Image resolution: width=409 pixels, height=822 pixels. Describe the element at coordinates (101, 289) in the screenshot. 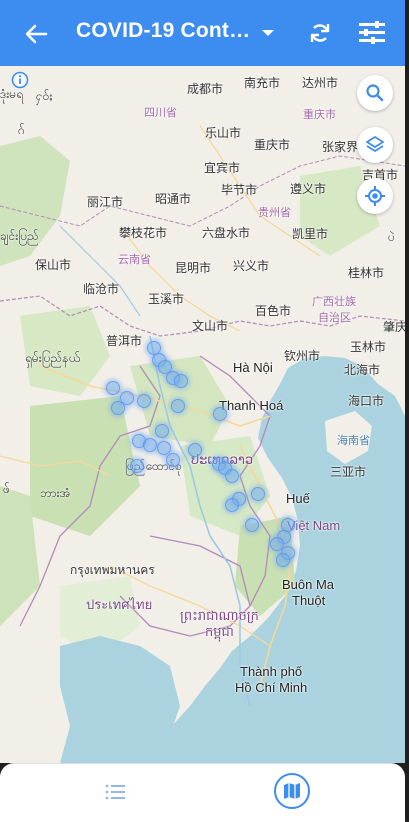

I see `map-label: 临沧市` at that location.